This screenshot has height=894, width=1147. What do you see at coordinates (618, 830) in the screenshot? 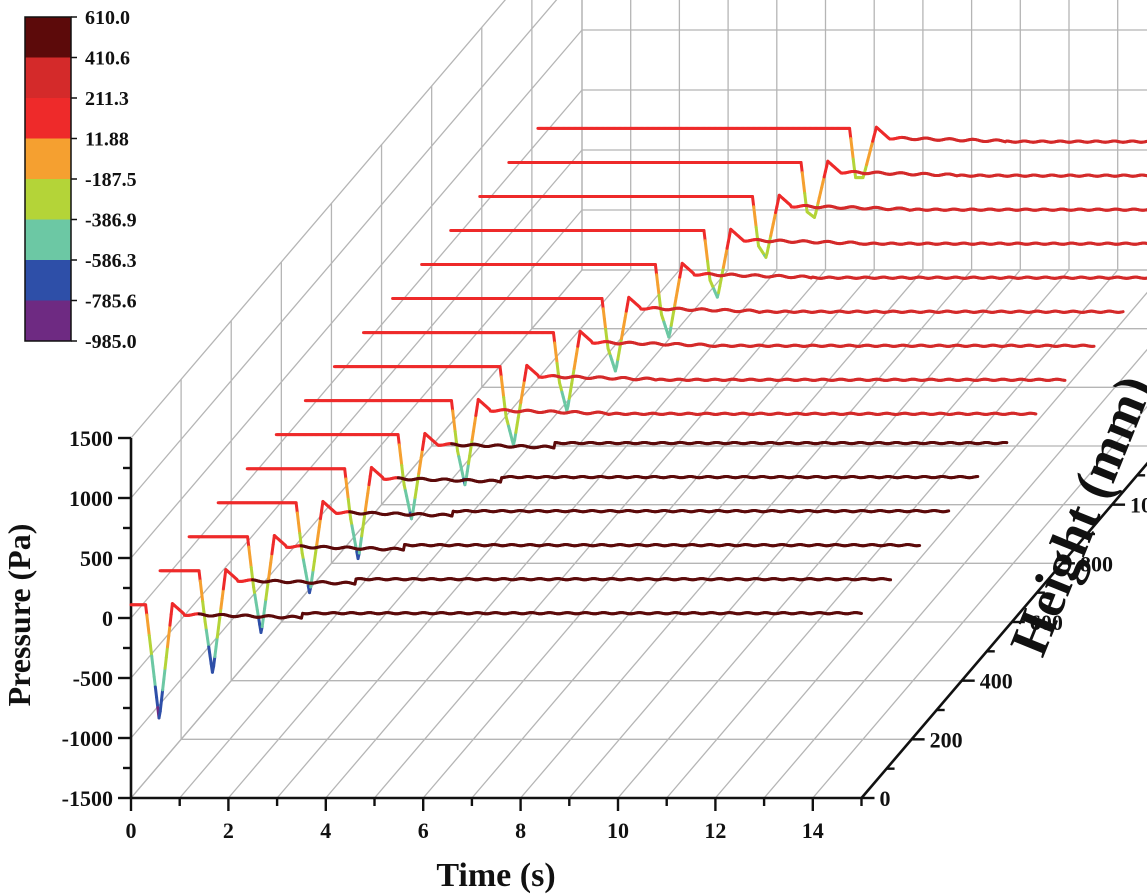
I see `x-tick-label: 10` at bounding box center [618, 830].